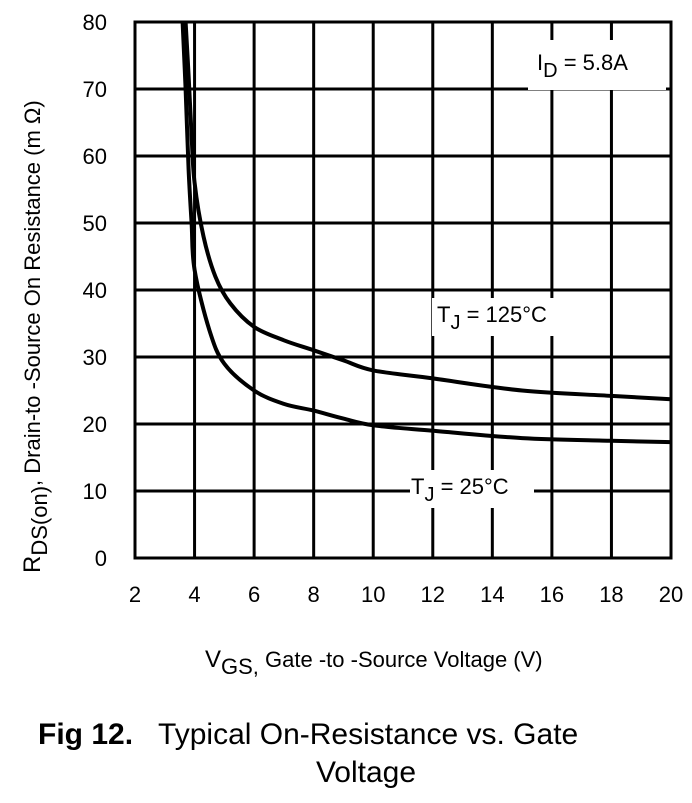  Describe the element at coordinates (366, 772) in the screenshot. I see `figure-title-continued: Voltage` at that location.